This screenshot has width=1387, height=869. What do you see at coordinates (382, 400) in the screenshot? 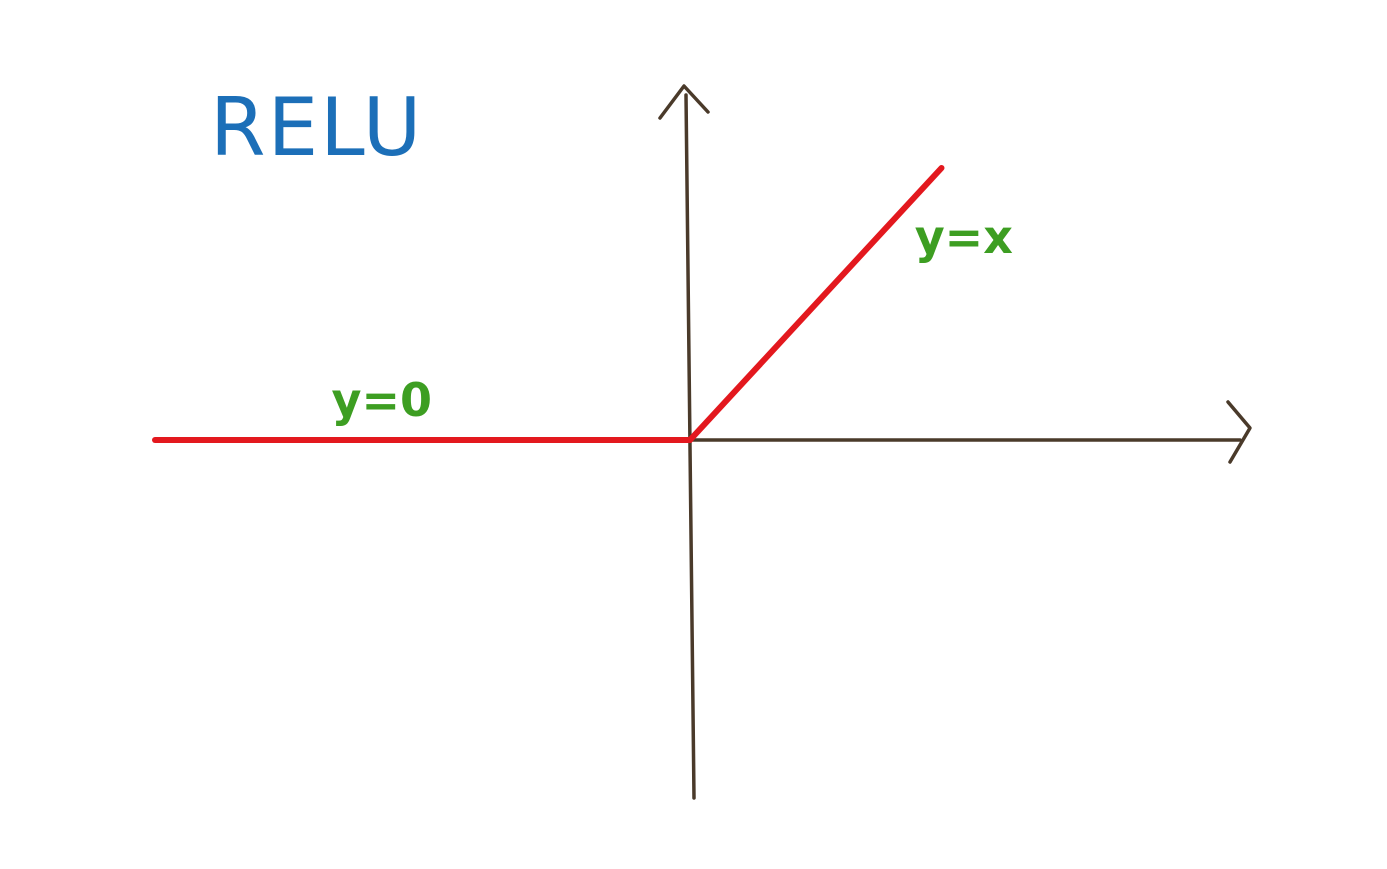
I see `annotation-label-0: y=0` at bounding box center [382, 400].